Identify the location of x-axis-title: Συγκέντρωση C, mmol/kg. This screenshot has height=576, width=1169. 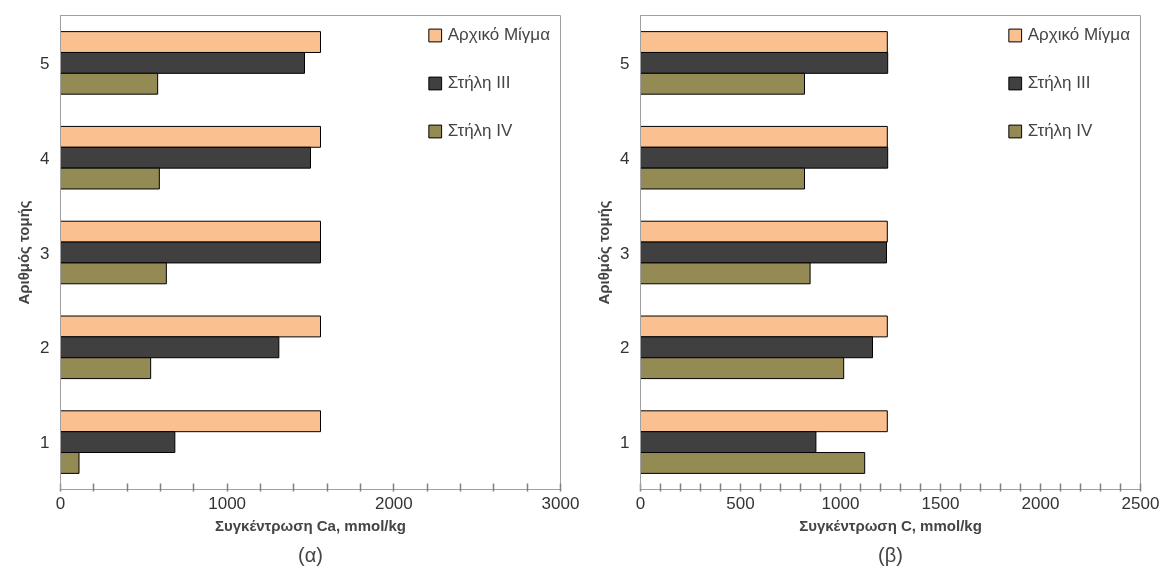
(890, 525).